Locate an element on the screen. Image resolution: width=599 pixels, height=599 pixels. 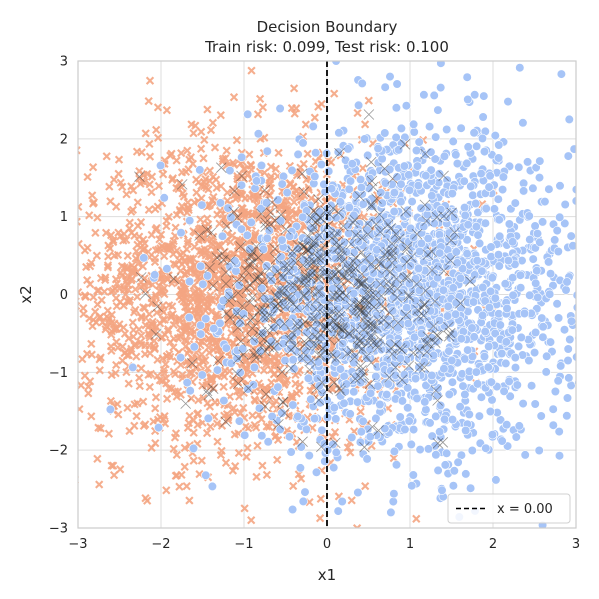
x-tick-label: −1 is located at coordinates (243, 544).